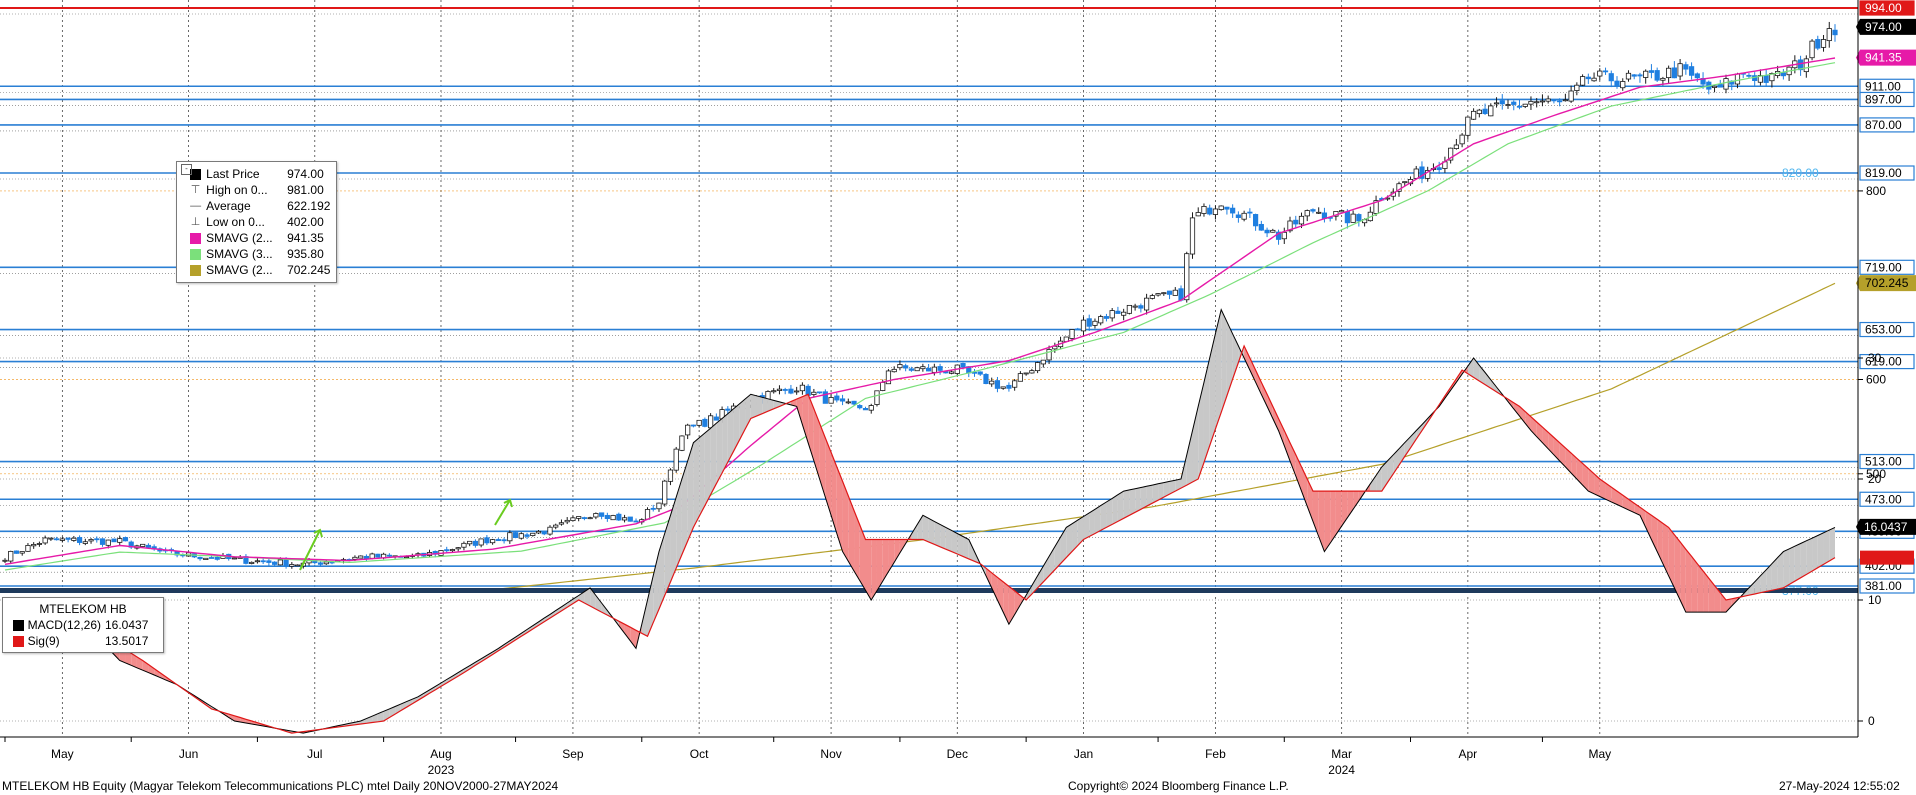 The height and width of the screenshot is (795, 1916). I want to click on y-tick-label: 500, so click(1876, 474).